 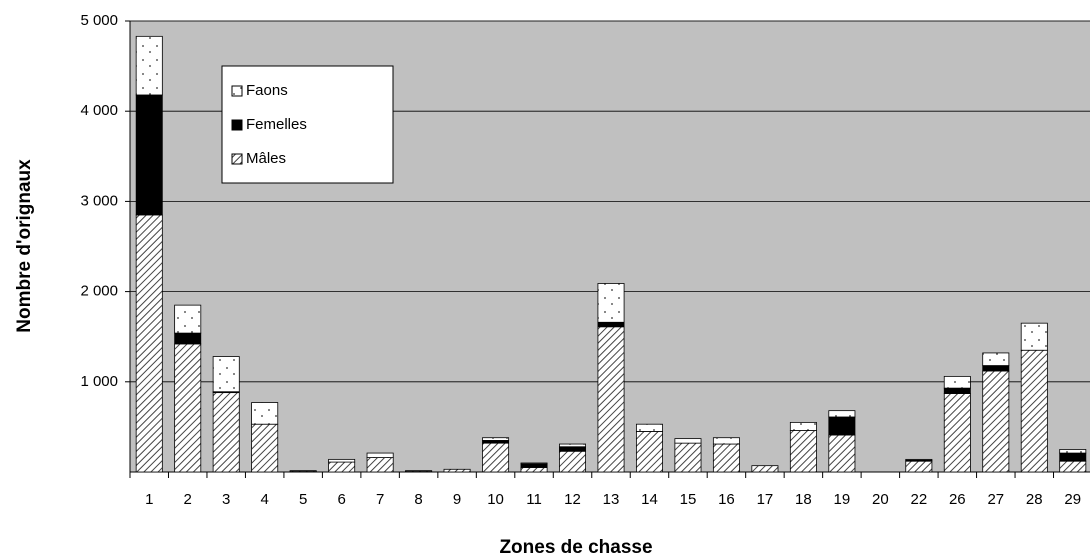 I want to click on x-tick-label: 10, so click(x=495, y=499).